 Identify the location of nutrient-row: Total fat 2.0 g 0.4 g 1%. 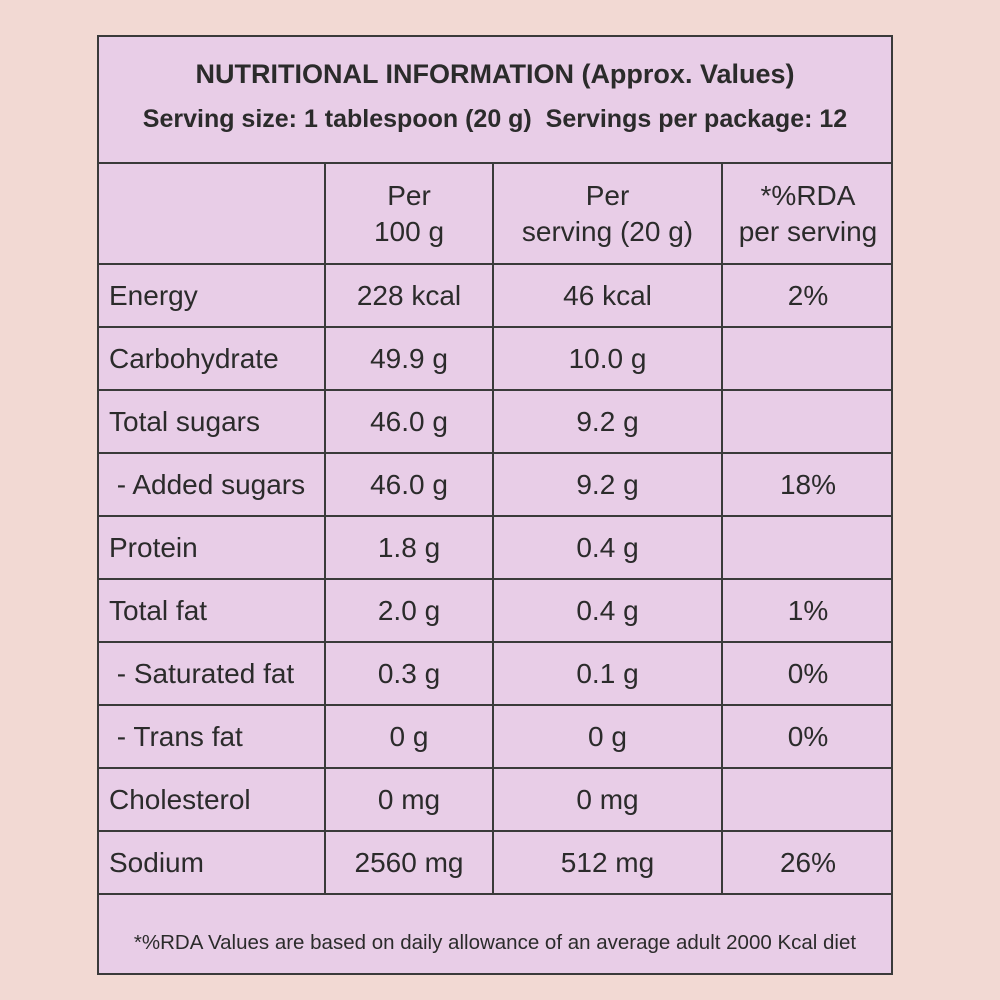
(495, 610).